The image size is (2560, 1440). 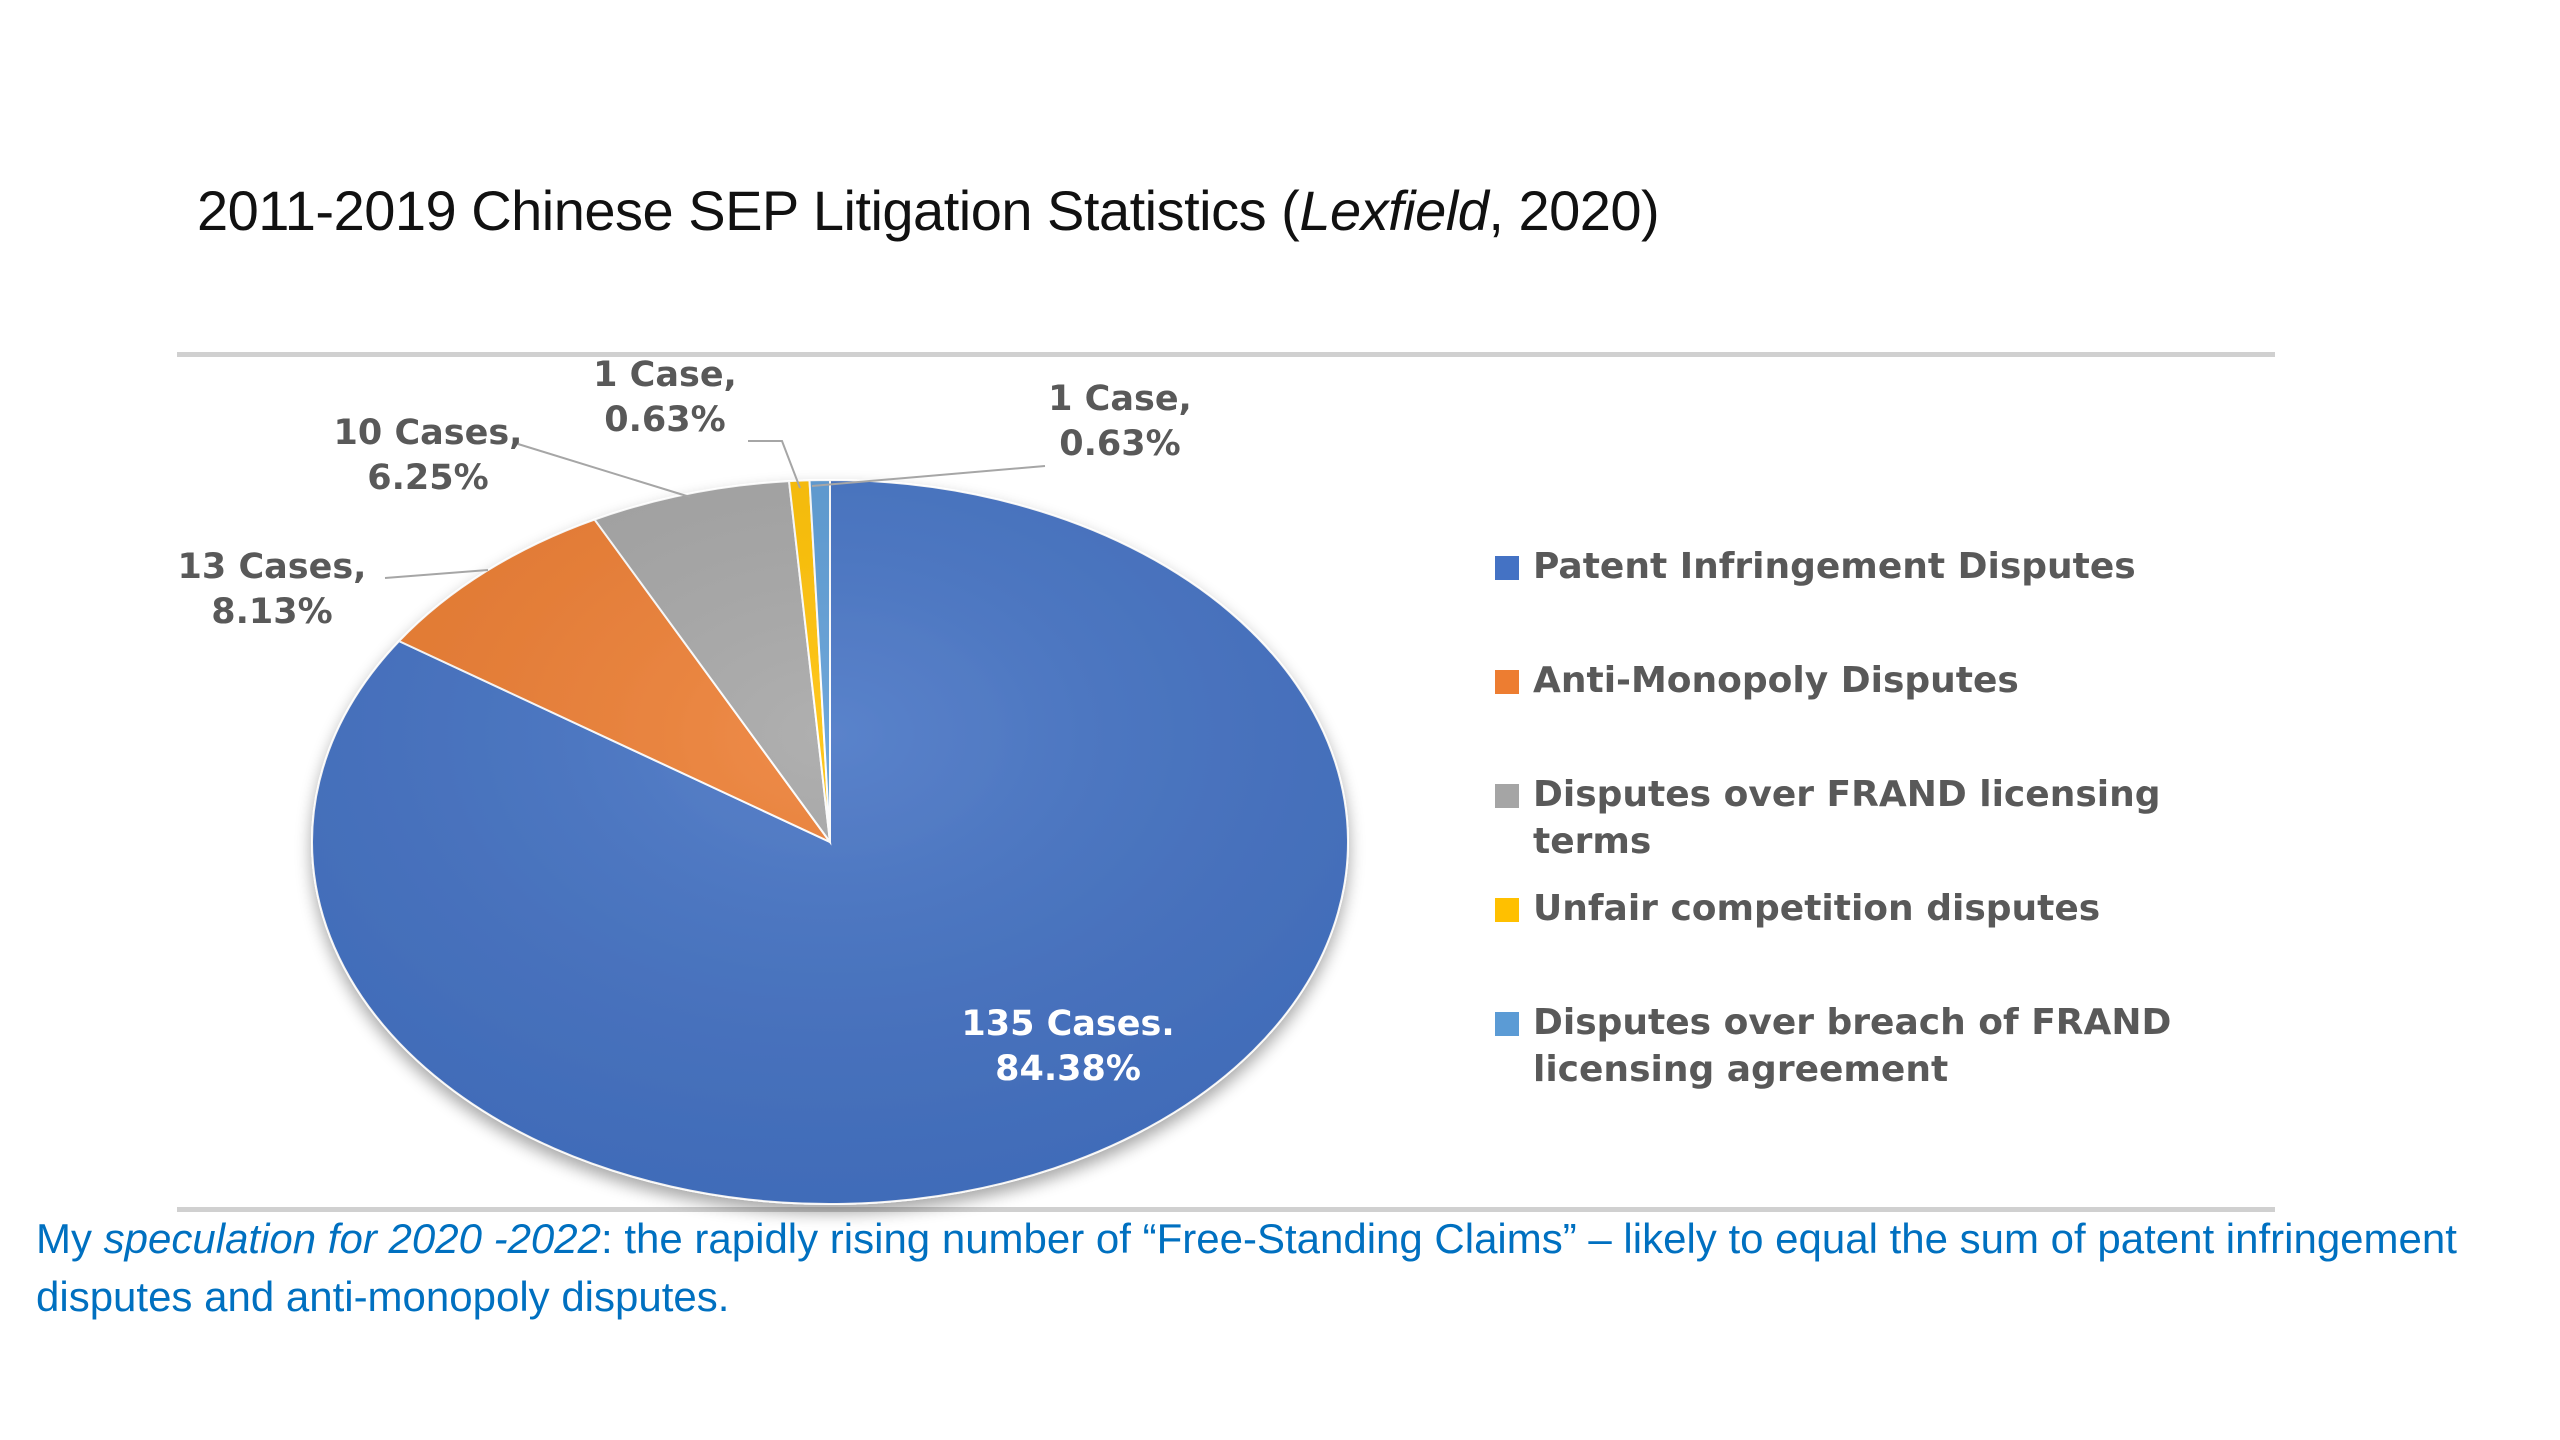 I want to click on leader-lines, so click(x=715, y=509).